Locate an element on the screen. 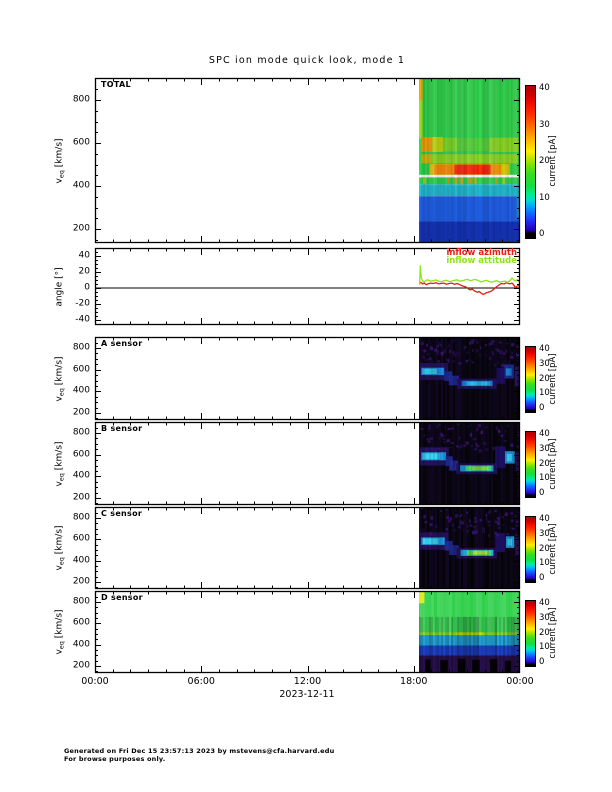 This screenshot has height=792, width=612. y-axis-label-A: veq [km/s] is located at coordinates (60, 378).